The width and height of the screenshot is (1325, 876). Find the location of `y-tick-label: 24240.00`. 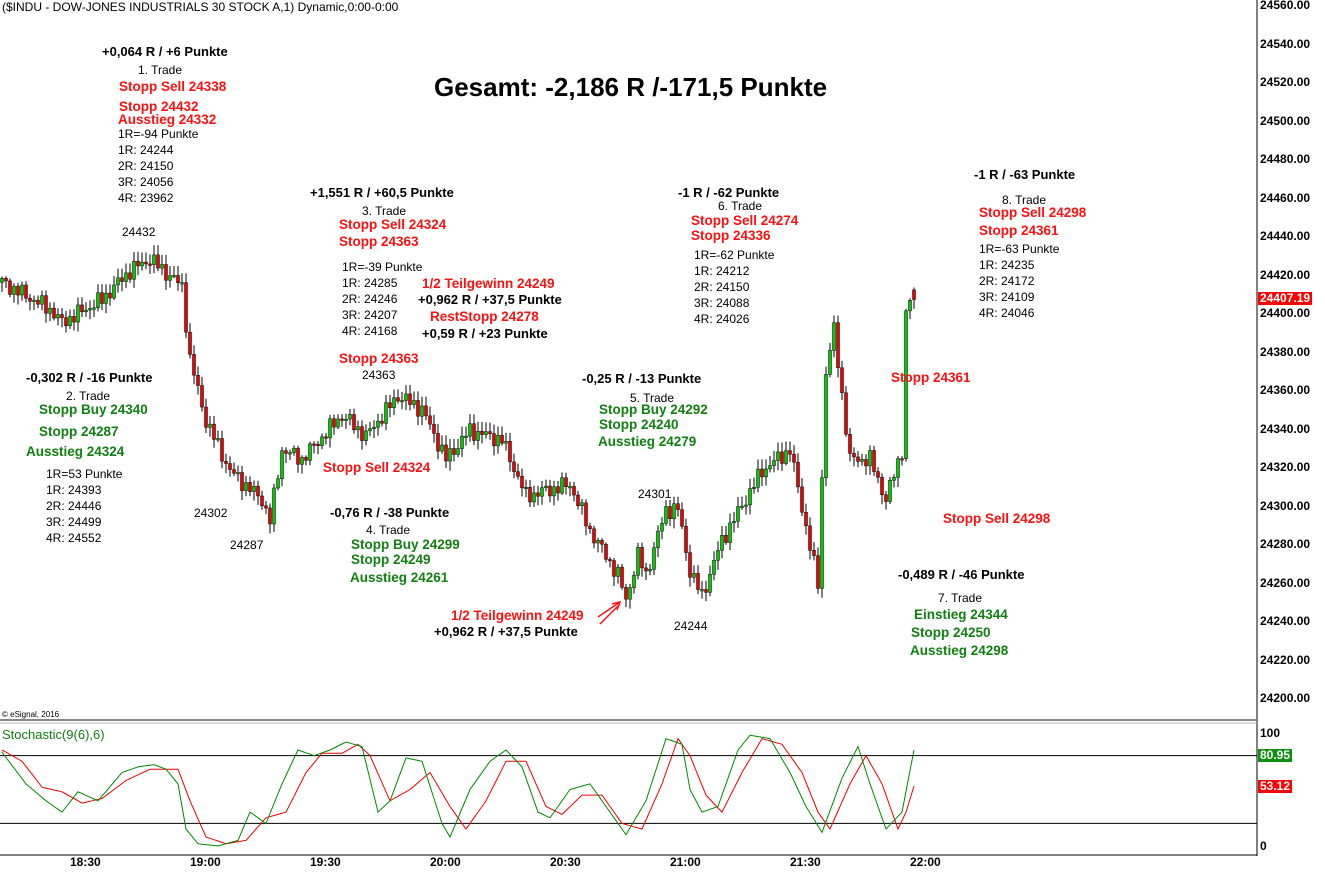

y-tick-label: 24240.00 is located at coordinates (1285, 621).